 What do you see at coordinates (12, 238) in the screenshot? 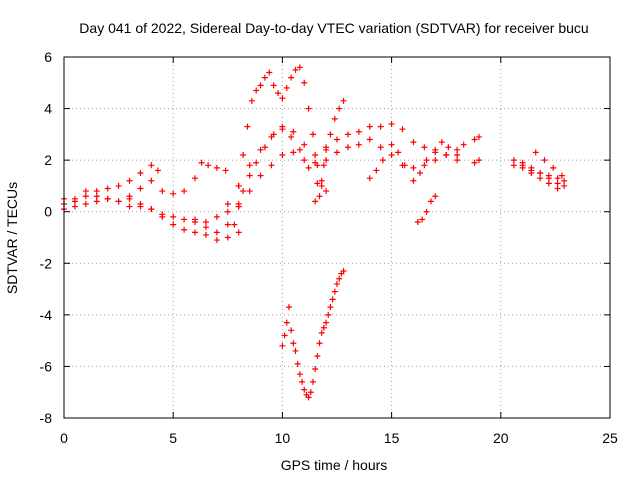
I see `y-axis-label: SDTVAR / TECUs` at bounding box center [12, 238].